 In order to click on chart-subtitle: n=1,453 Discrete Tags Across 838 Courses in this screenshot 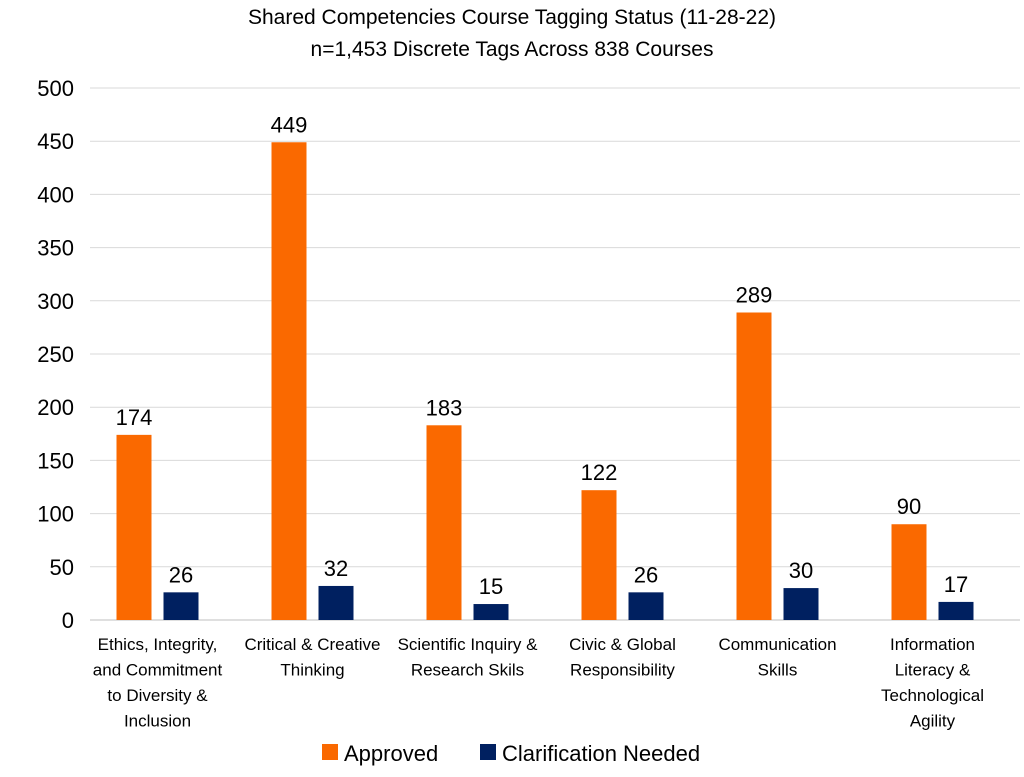, I will do `click(512, 49)`.